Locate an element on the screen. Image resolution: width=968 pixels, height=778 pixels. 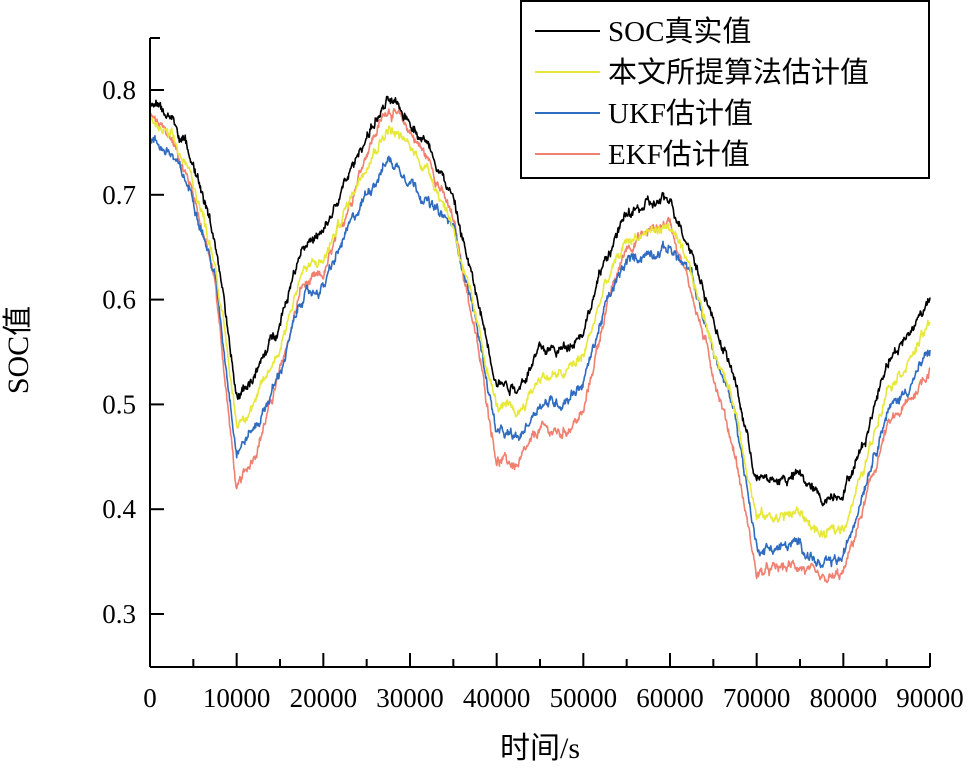
x-axis-label: 时间/s is located at coordinates (540, 748).